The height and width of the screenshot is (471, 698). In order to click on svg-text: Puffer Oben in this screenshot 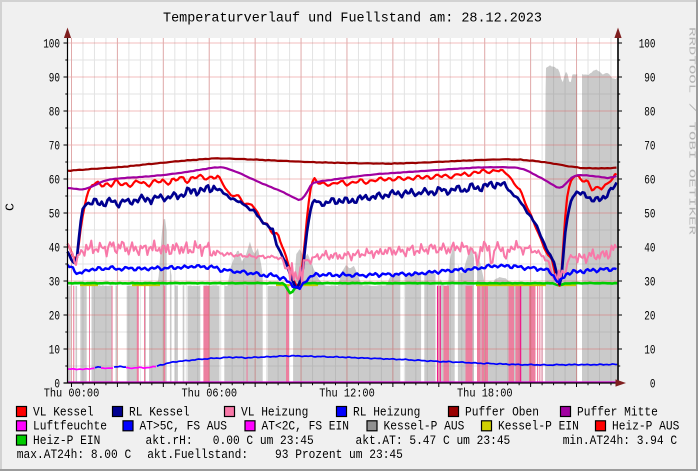, I will do `click(502, 411)`.